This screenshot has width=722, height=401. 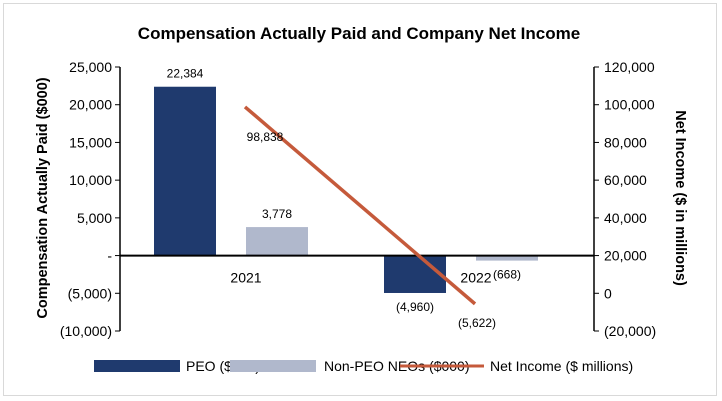 I want to click on legend-swatch-nonpeo, so click(x=273, y=366).